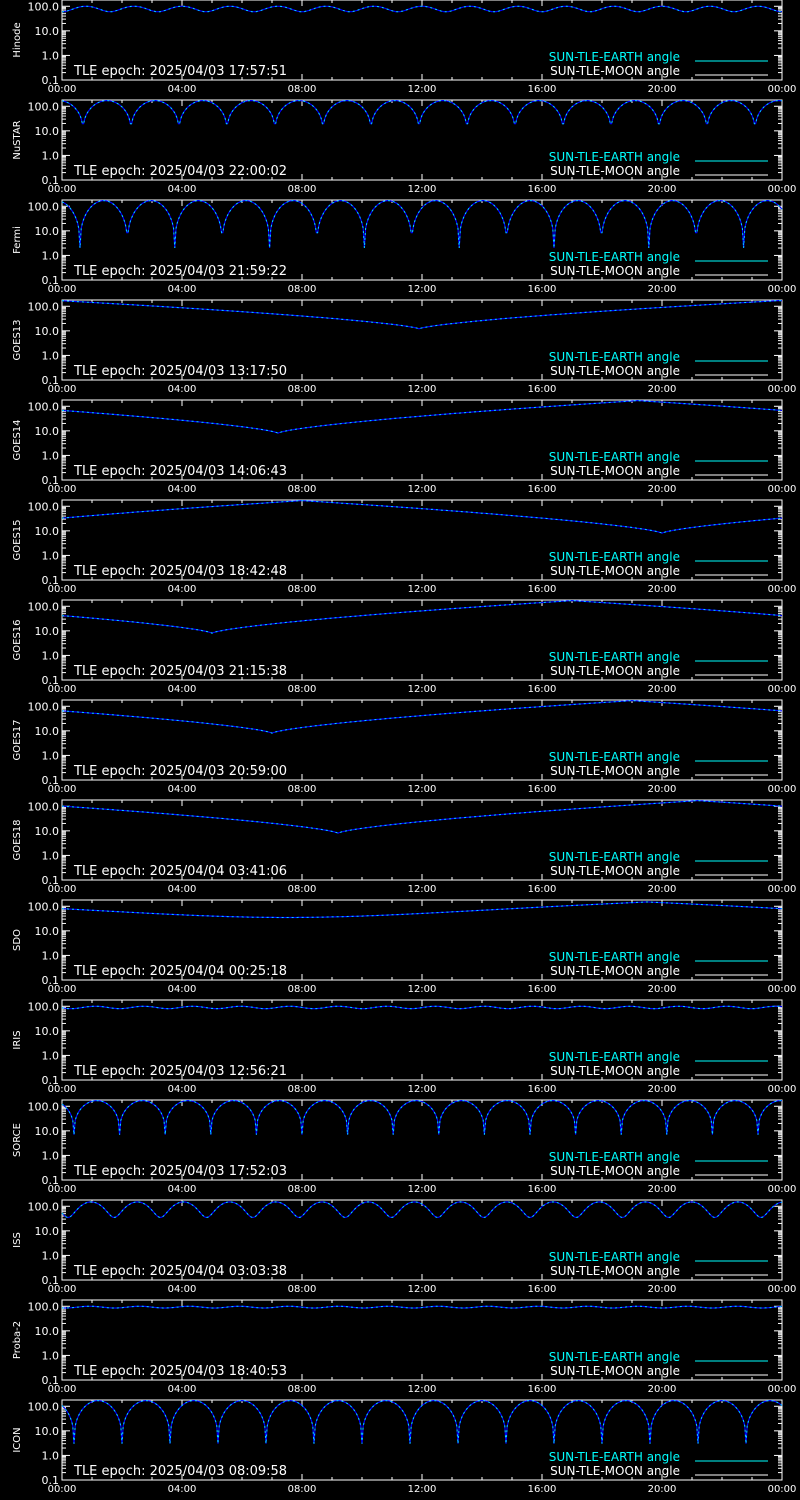 The image size is (800, 1500). Describe the element at coordinates (422, 1117) in the screenshot. I see `sun-tle-earth-series` at that location.